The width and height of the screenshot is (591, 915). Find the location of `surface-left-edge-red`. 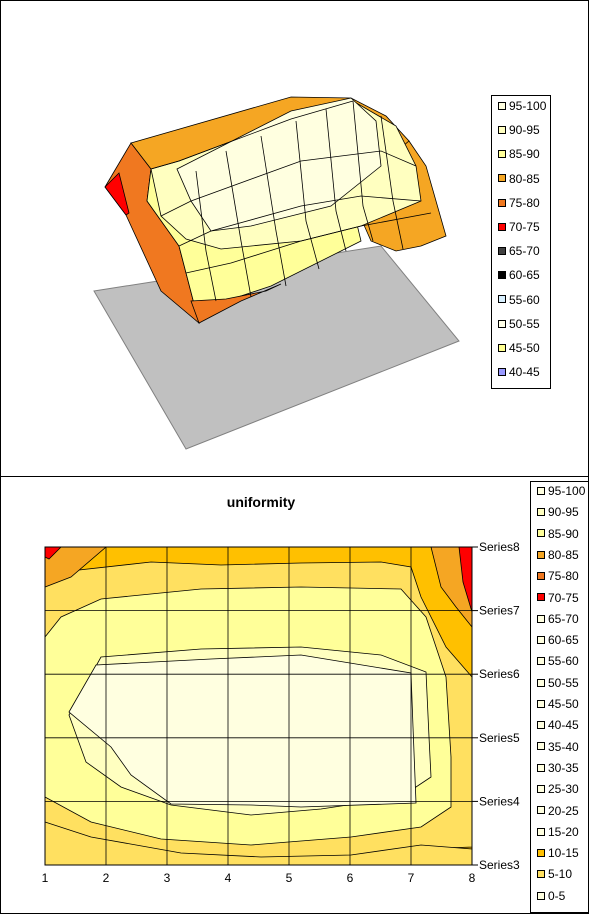

surface-left-edge-red is located at coordinates (117, 194).